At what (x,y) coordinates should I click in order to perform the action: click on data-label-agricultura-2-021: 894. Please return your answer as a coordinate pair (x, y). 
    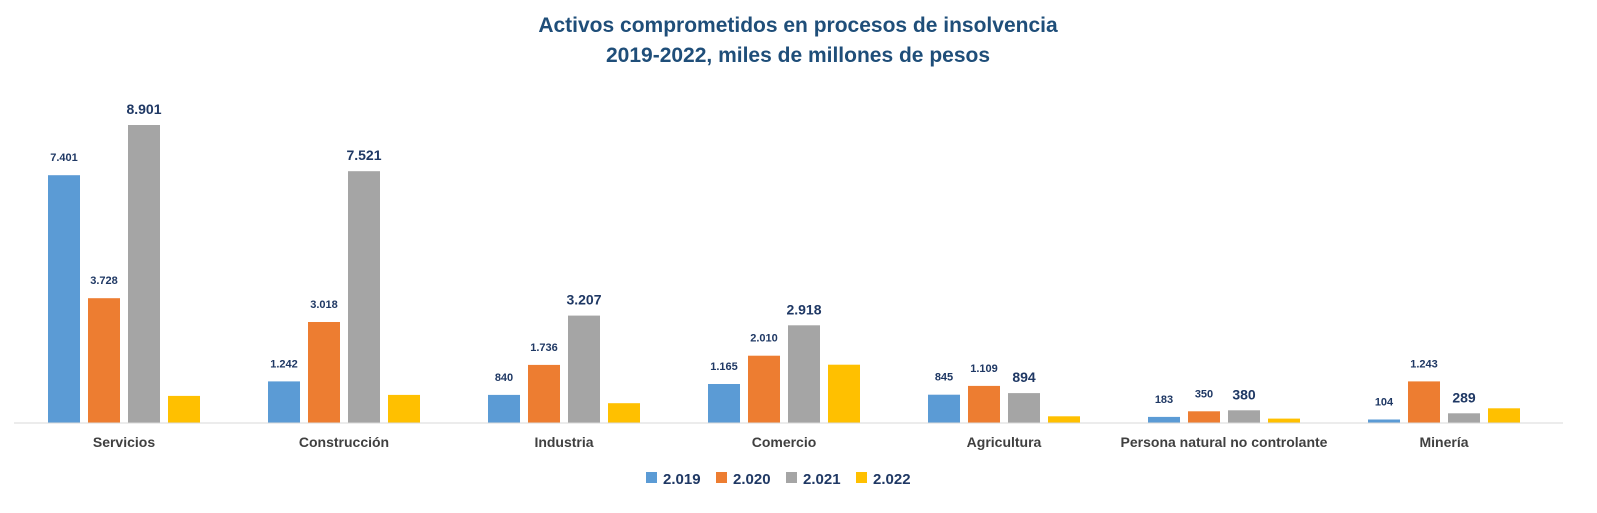
    Looking at the image, I should click on (1024, 377).